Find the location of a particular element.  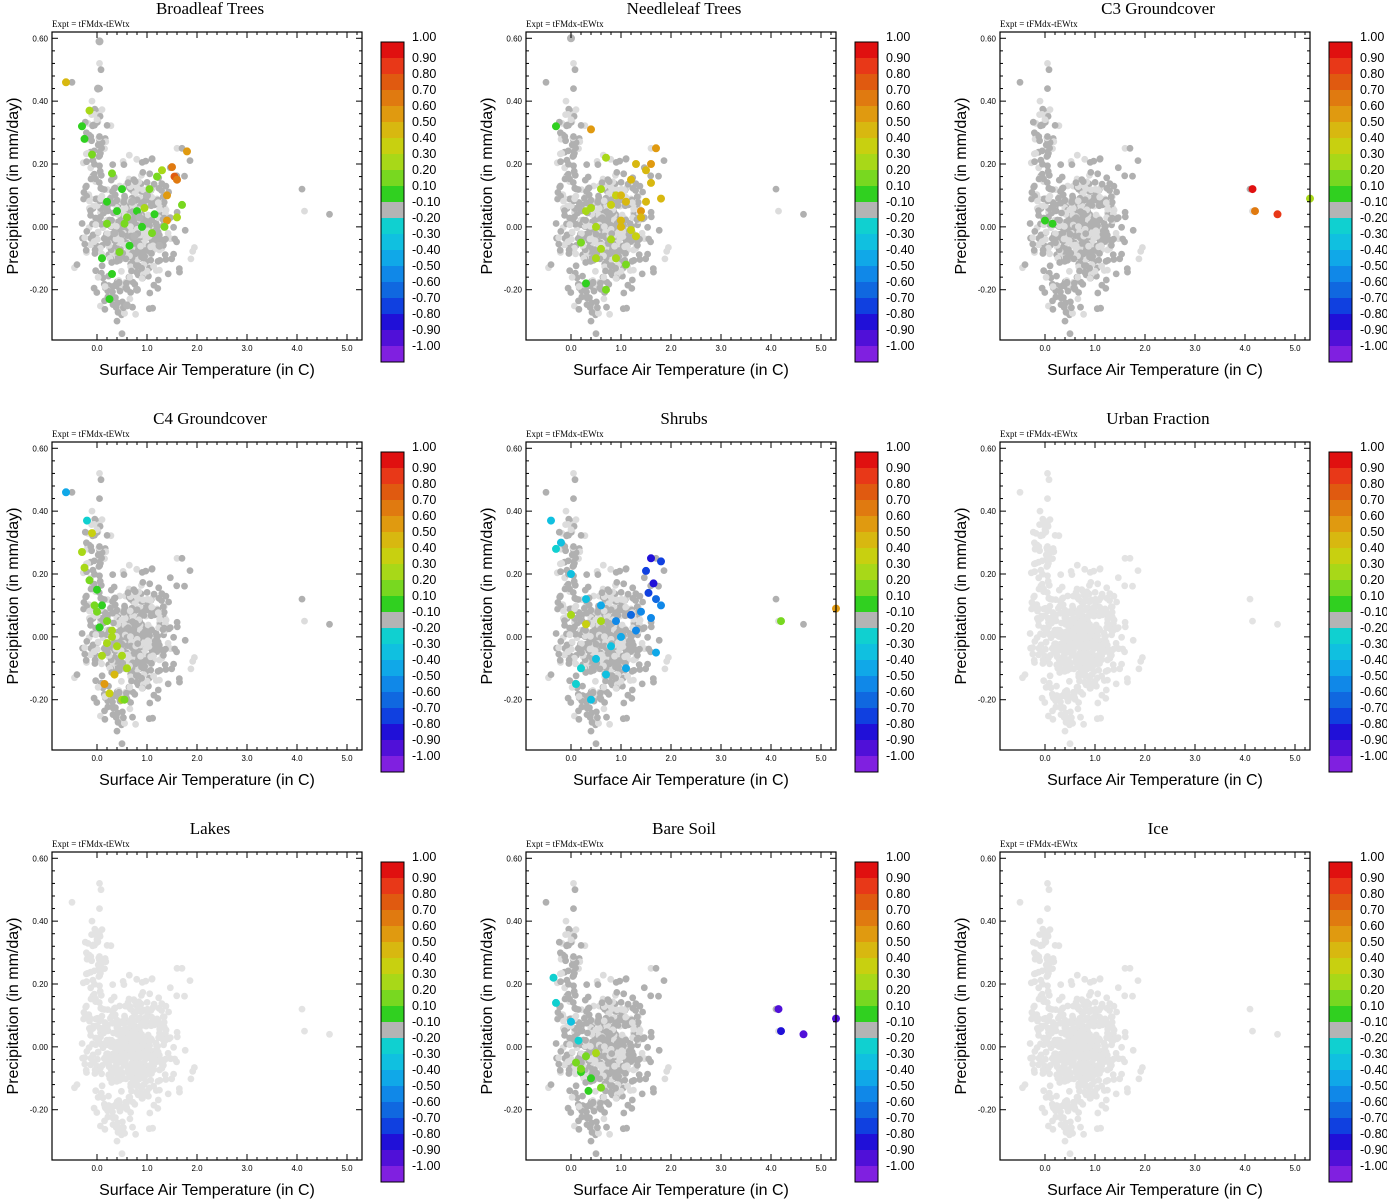

x-tick-label: 2.0 is located at coordinates (1145, 758).